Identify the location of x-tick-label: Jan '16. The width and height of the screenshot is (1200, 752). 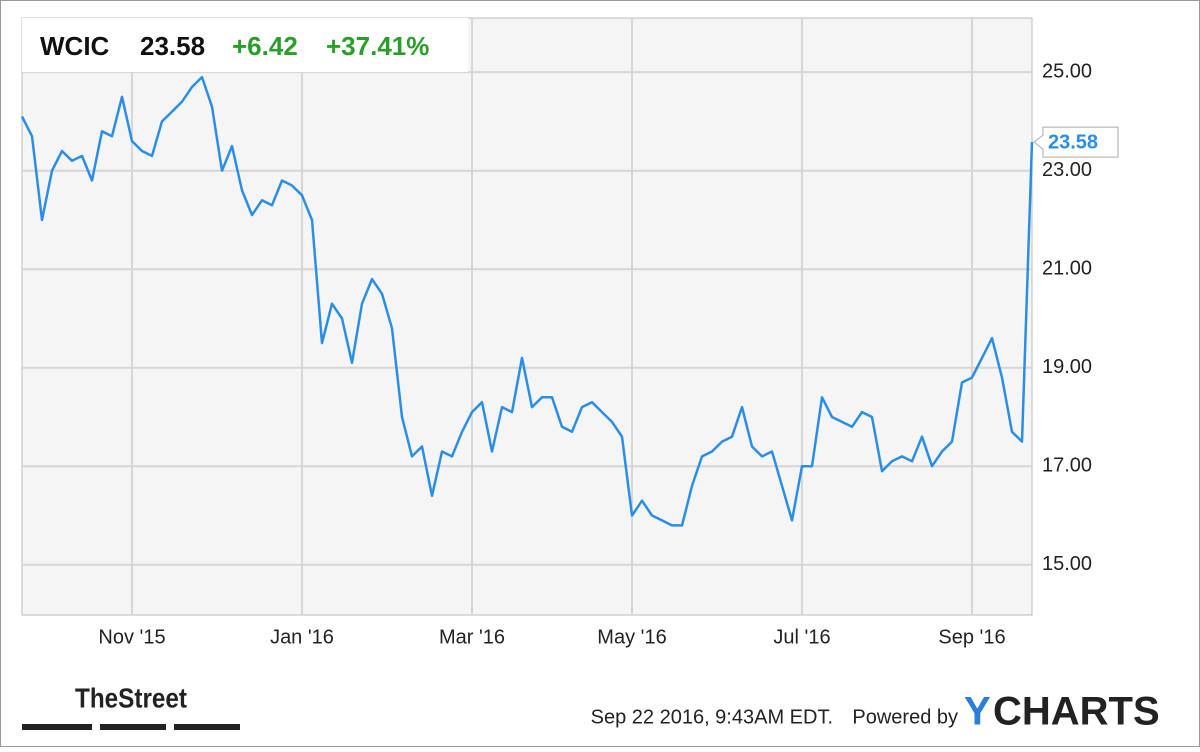
(302, 637).